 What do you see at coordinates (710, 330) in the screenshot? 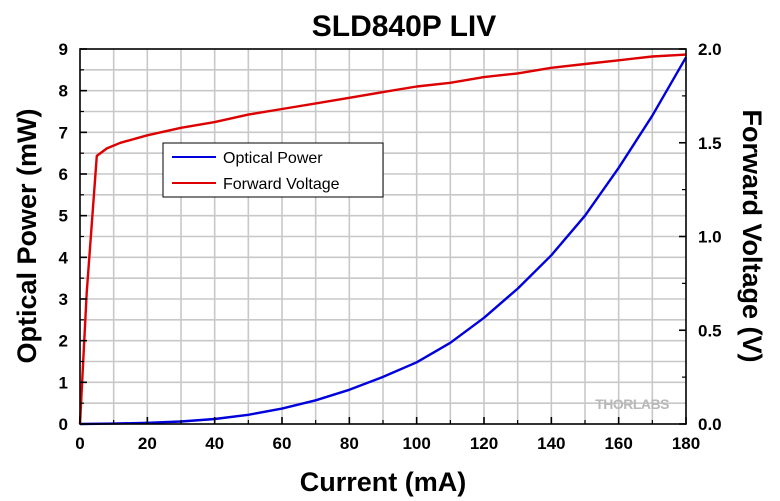
I see `y2-tick-label: 0.5` at bounding box center [710, 330].